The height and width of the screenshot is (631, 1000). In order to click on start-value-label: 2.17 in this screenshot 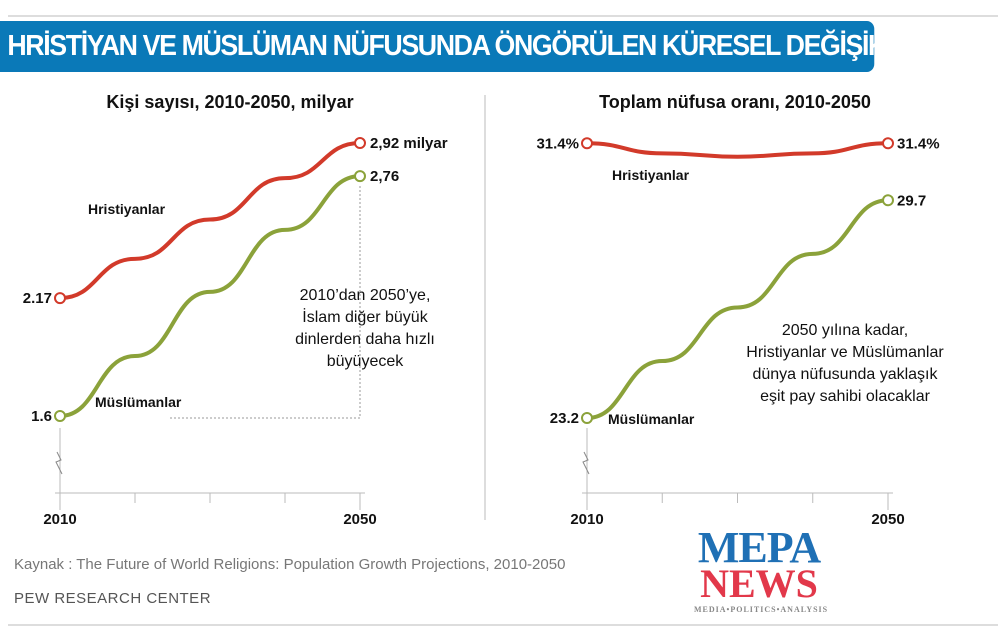, I will do `click(37, 298)`.